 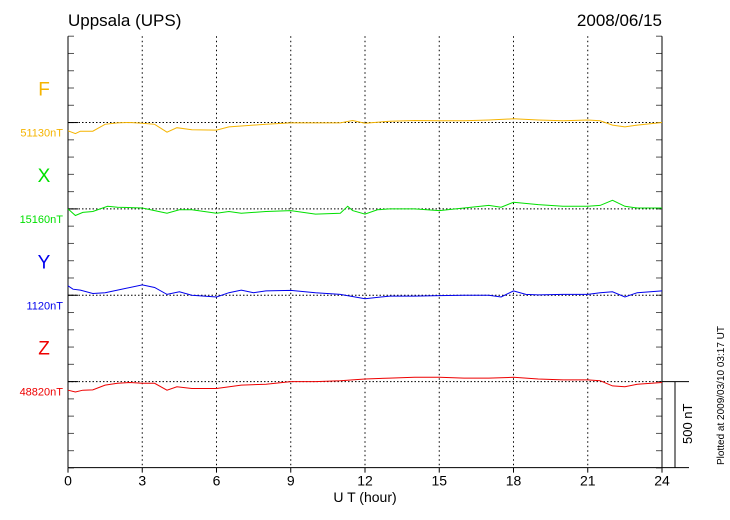 What do you see at coordinates (588, 481) in the screenshot?
I see `x-tick-label: 21` at bounding box center [588, 481].